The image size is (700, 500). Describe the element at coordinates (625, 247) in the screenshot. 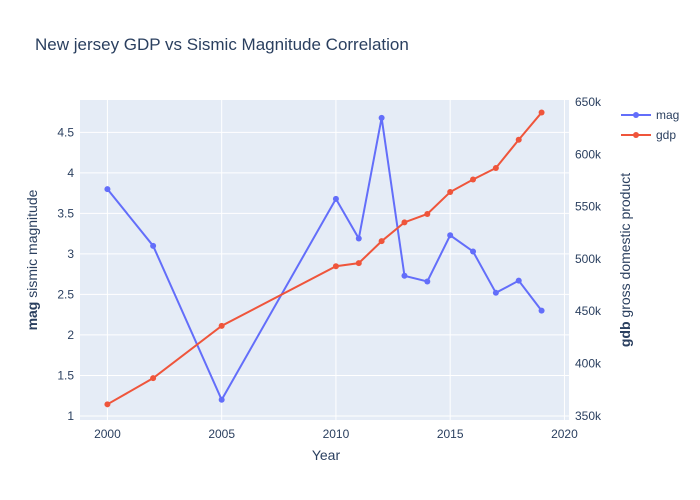

I see `y2-axis-title-rest: gross domestic product` at that location.